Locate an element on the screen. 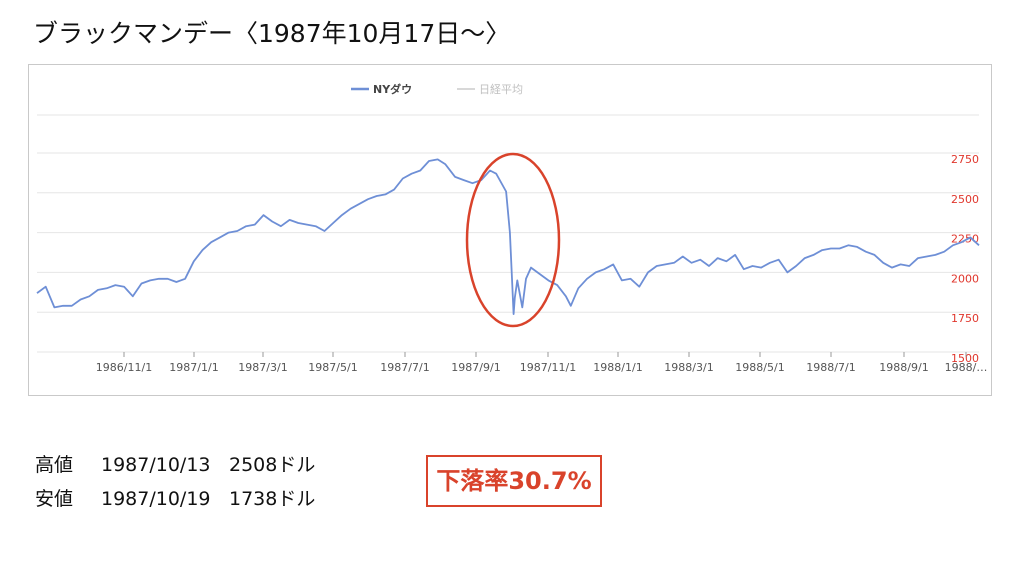 The image size is (1024, 576). x-tick-label: 1988/5/1 is located at coordinates (759, 367).